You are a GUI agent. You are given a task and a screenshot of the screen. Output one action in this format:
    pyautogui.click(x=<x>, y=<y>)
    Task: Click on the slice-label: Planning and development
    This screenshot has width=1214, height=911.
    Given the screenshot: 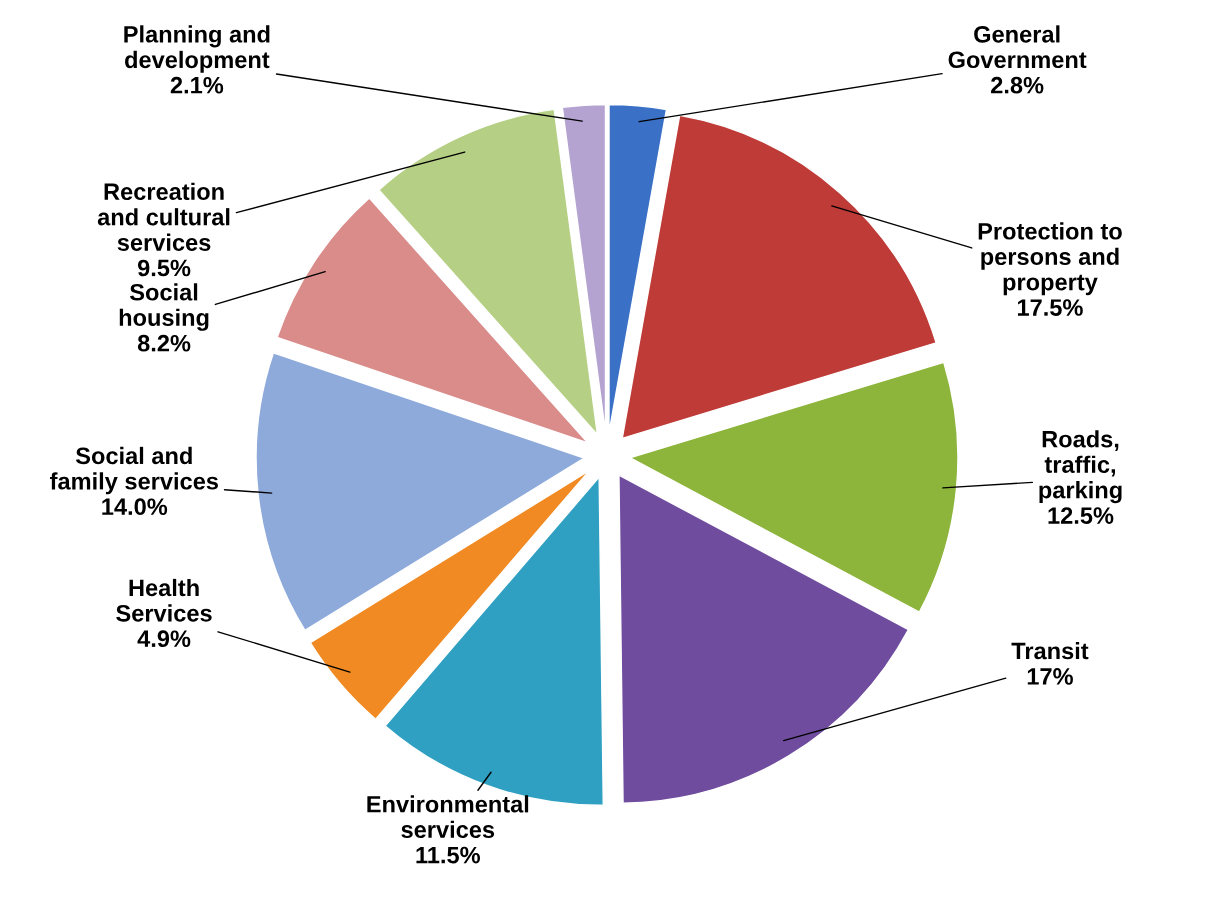 What is the action you would take?
    pyautogui.click(x=197, y=49)
    